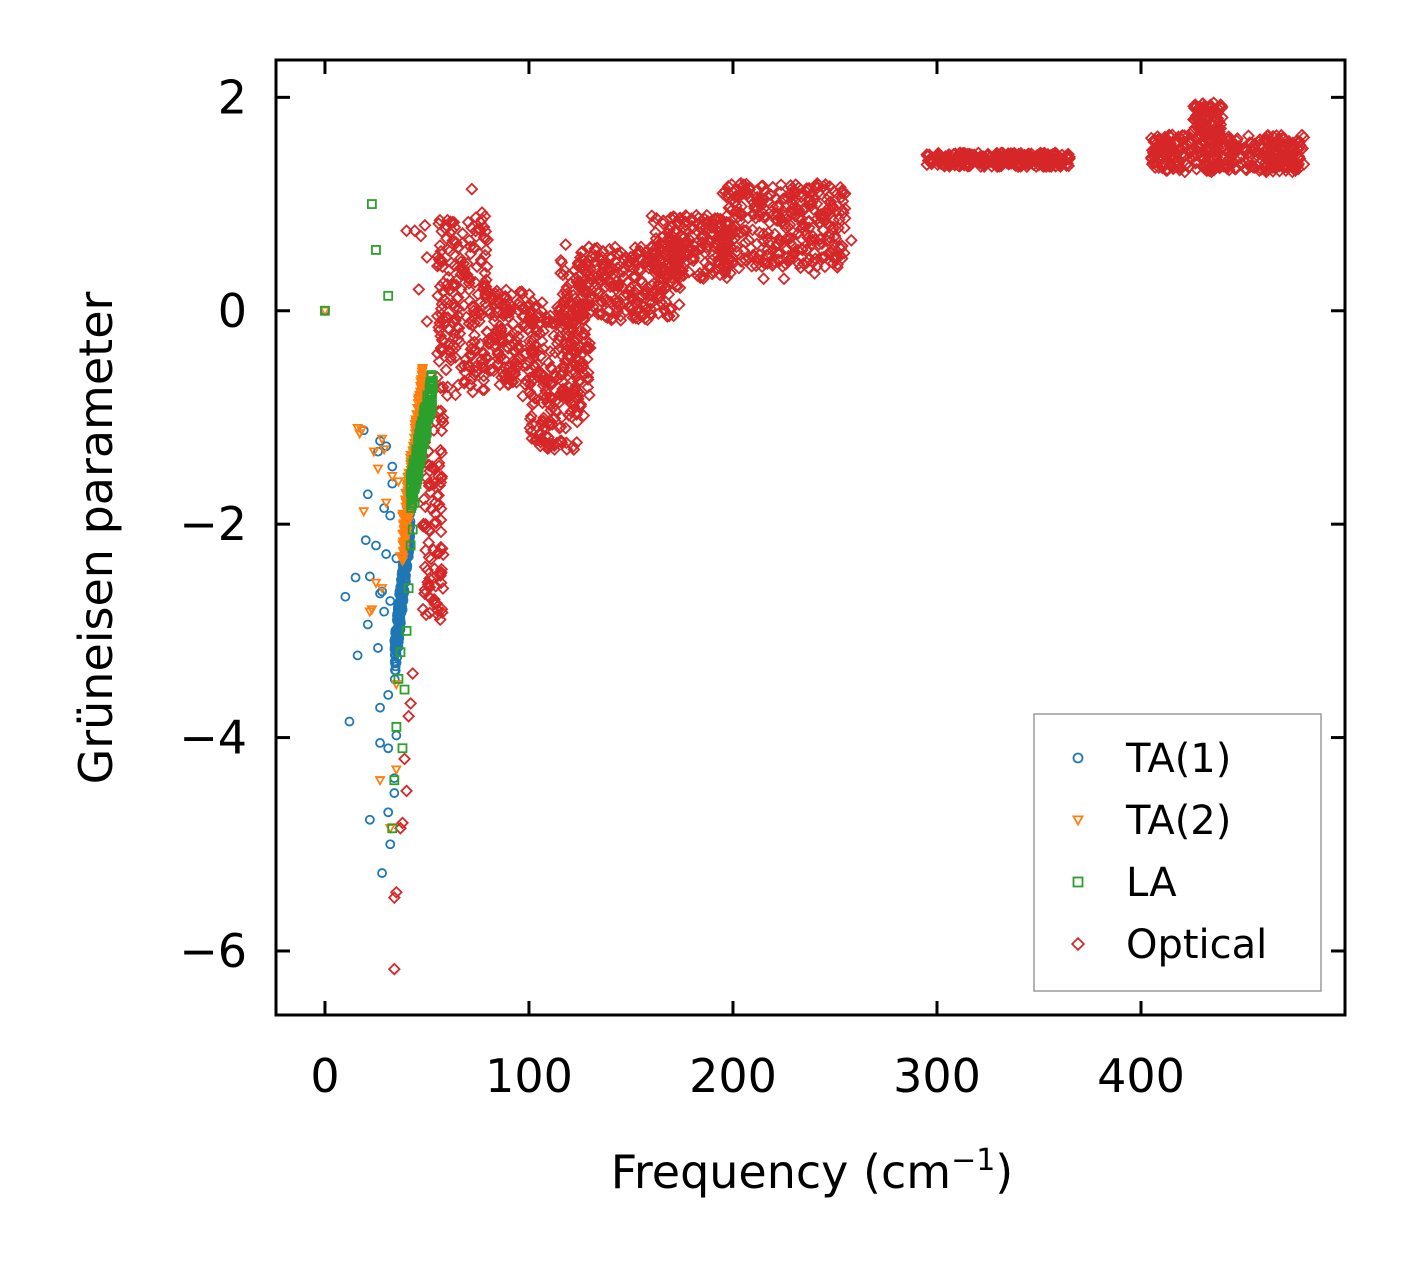 This screenshot has height=1264, width=1406. I want to click on x-tick-label: 0, so click(324, 1076).